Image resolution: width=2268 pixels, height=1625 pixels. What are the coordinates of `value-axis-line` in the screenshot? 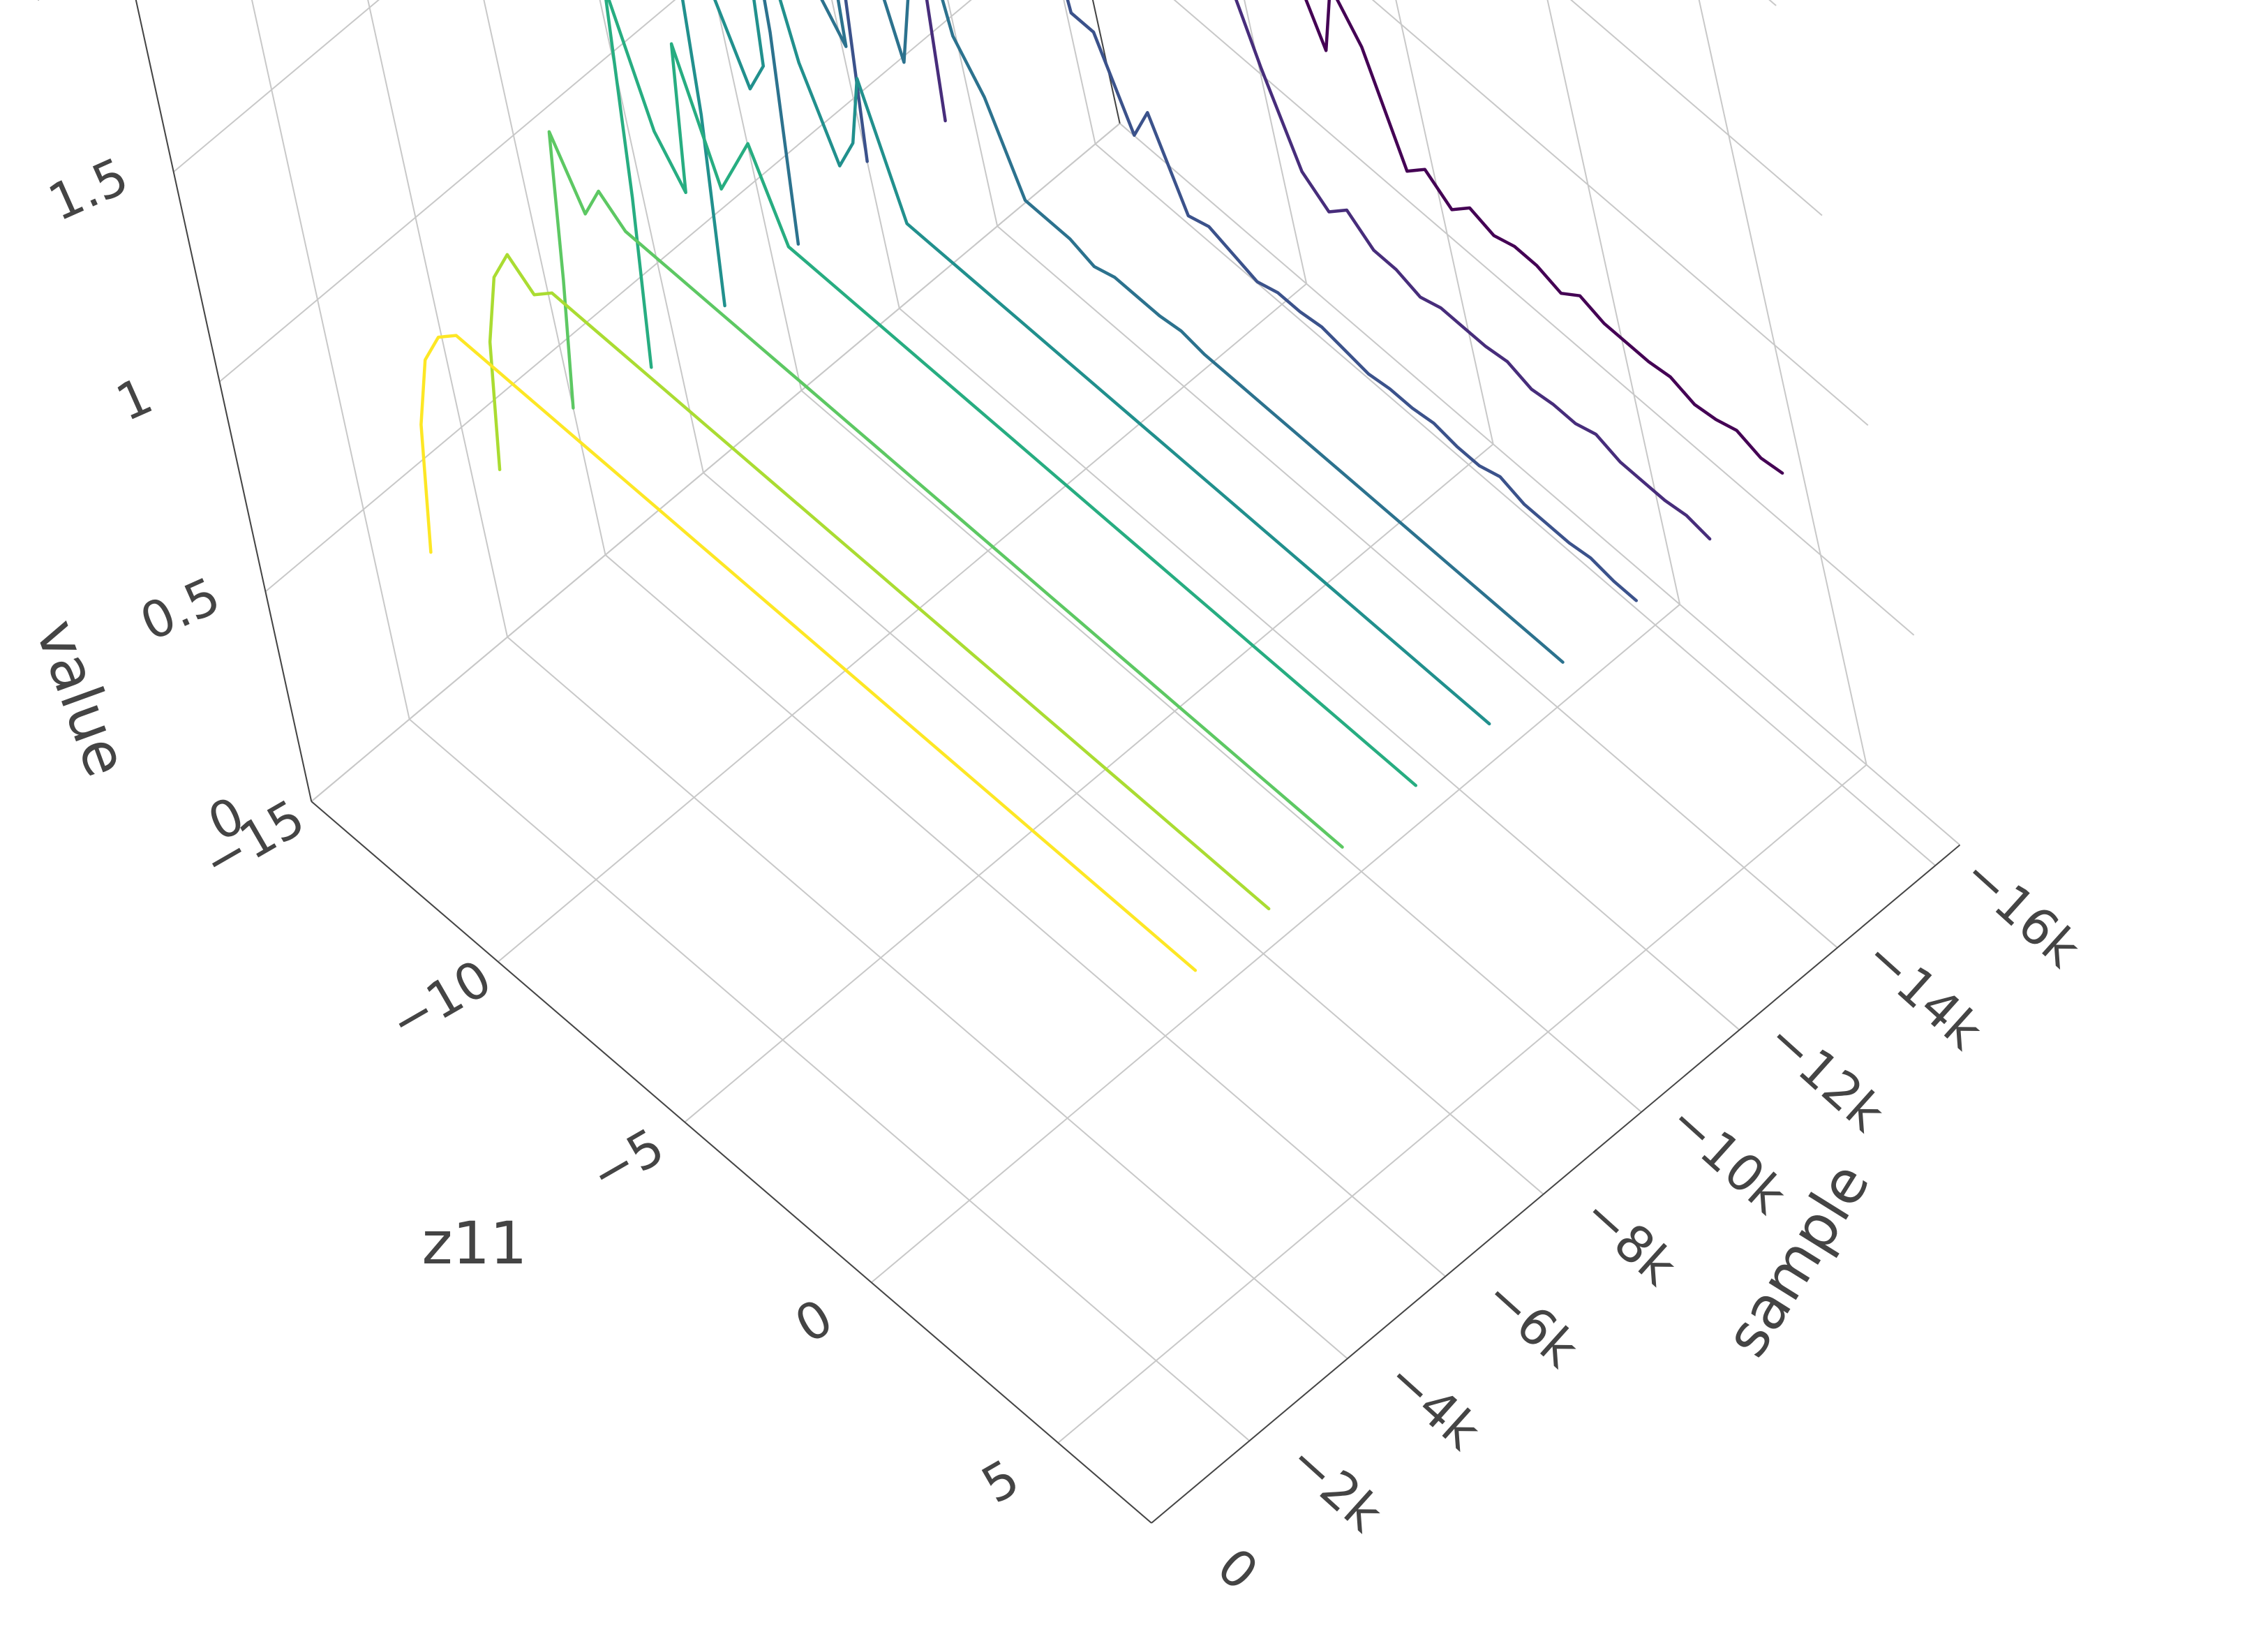 It's located at (224, 401).